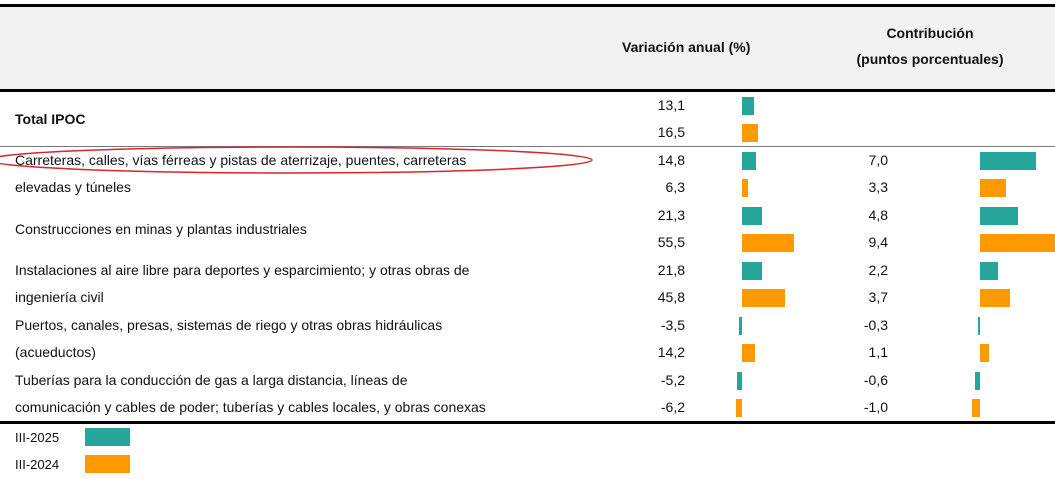 This screenshot has height=479, width=1055. Describe the element at coordinates (671, 132) in the screenshot. I see `value-label: 16,5` at that location.